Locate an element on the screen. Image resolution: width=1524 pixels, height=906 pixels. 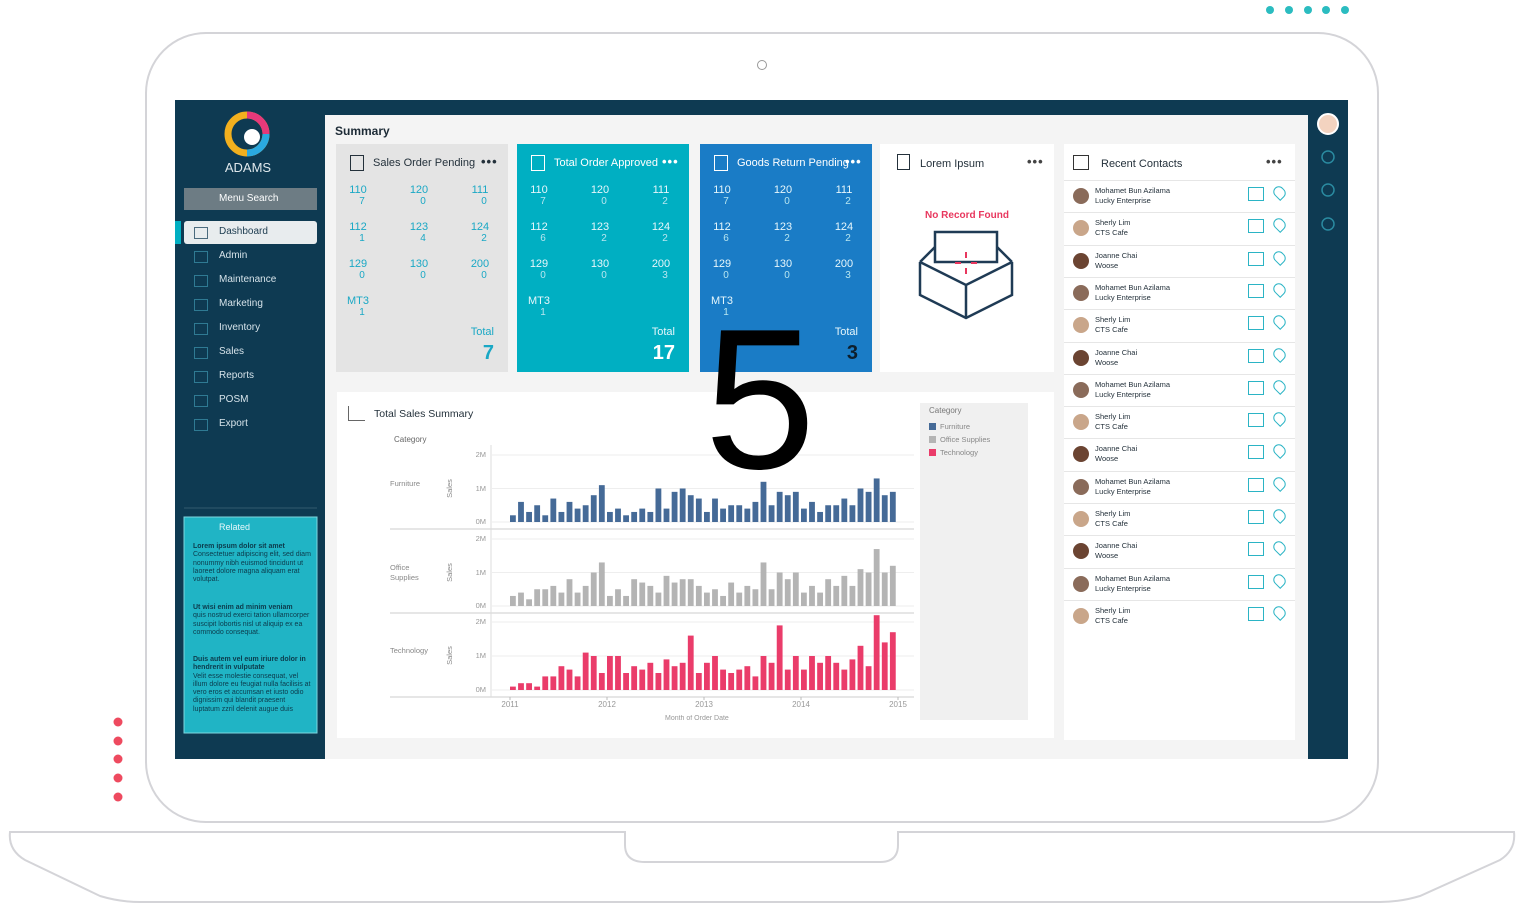
chart-title: Total Sales Summary is located at coordinates (424, 414).